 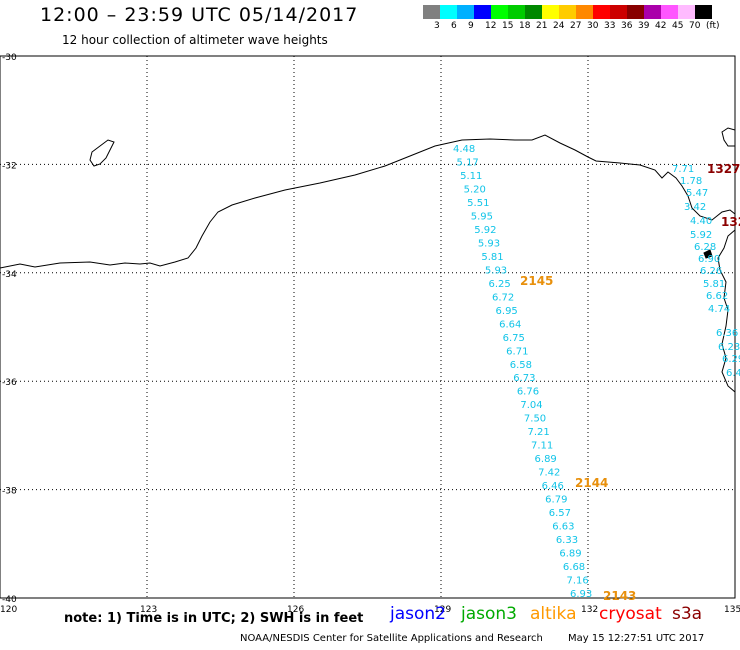 What do you see at coordinates (471, 26) in the screenshot?
I see `legend-label: 9` at bounding box center [471, 26].